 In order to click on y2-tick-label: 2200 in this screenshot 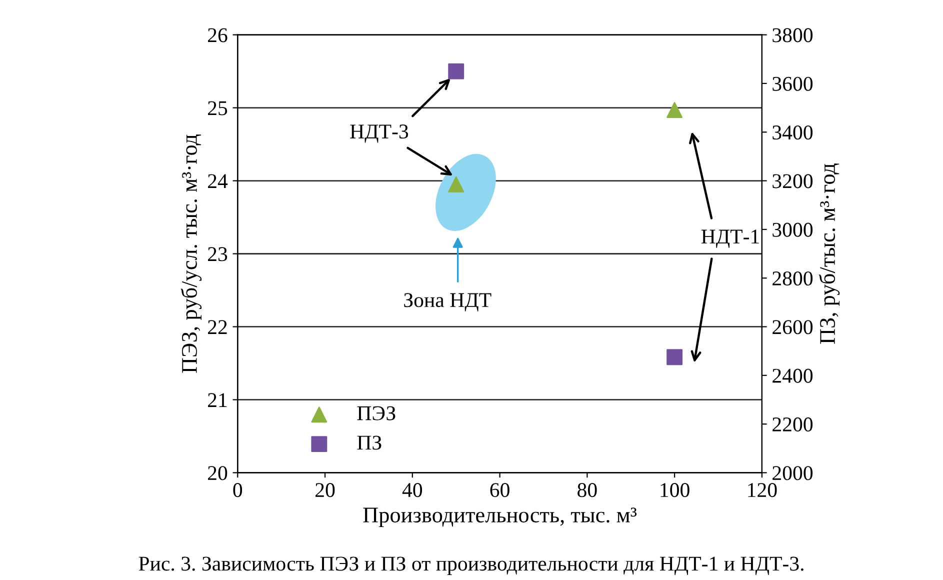, I will do `click(792, 424)`.